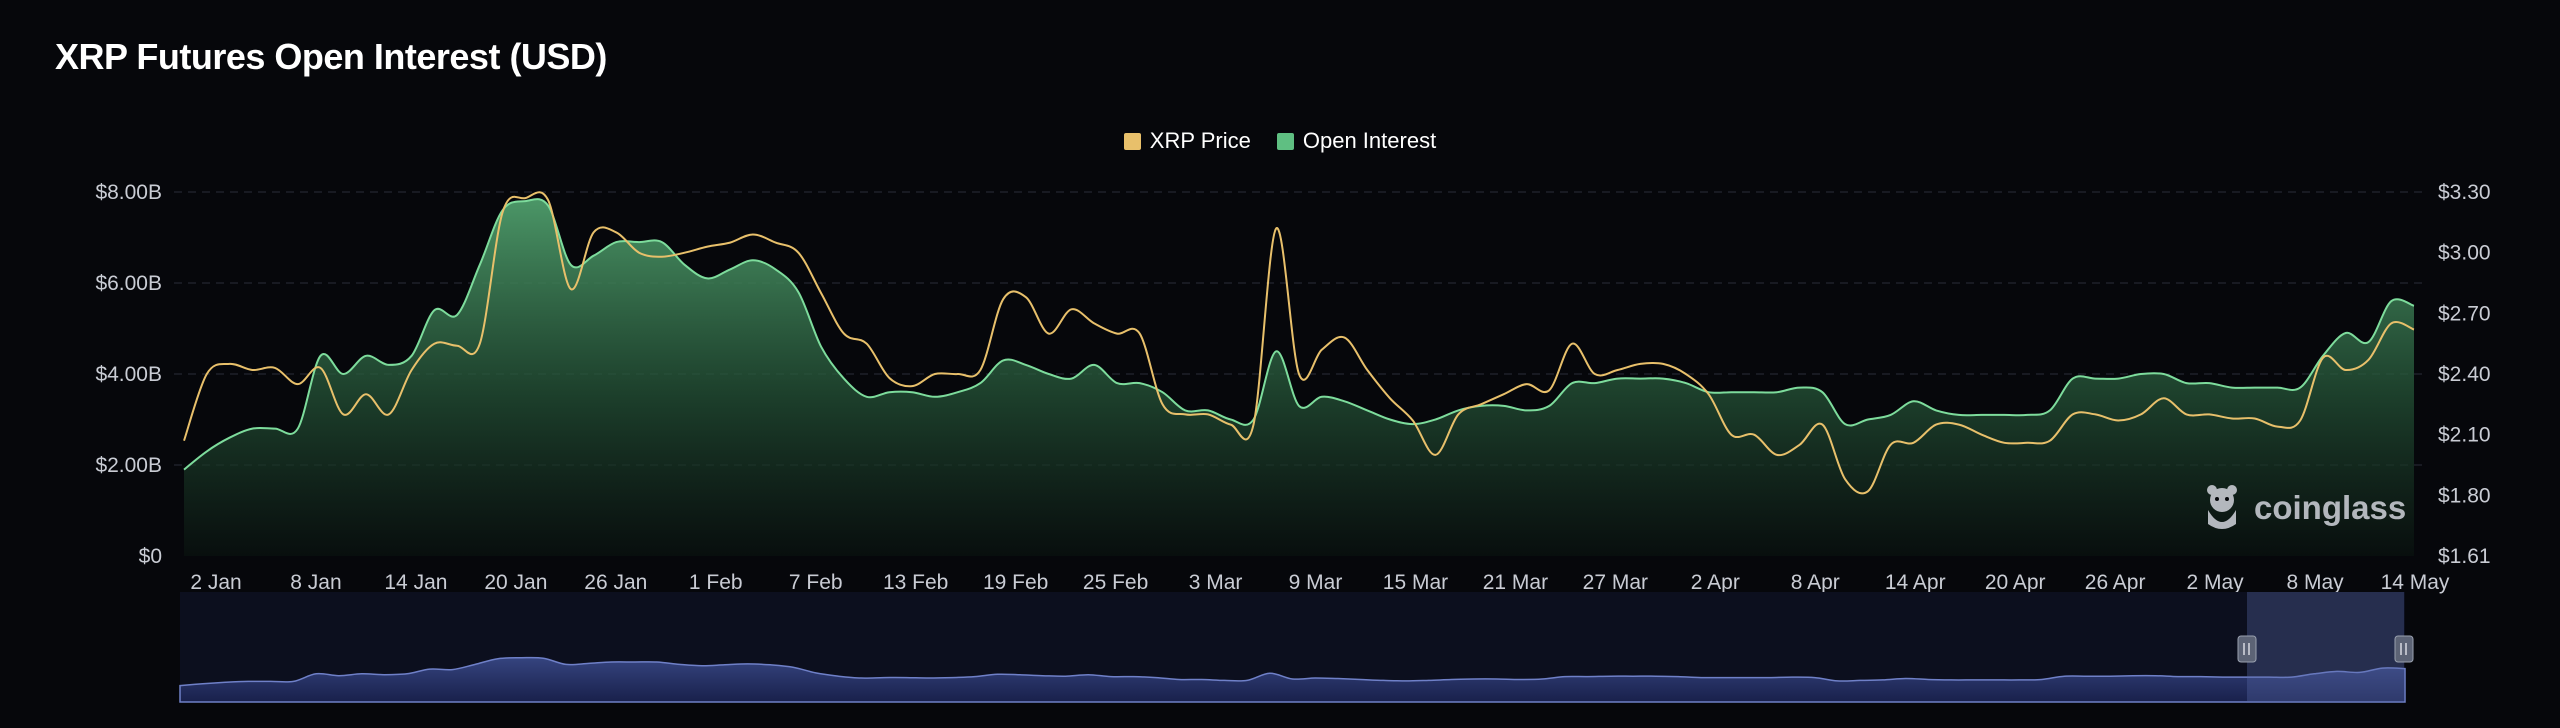  I want to click on navigator-handle-left, so click(2247, 649).